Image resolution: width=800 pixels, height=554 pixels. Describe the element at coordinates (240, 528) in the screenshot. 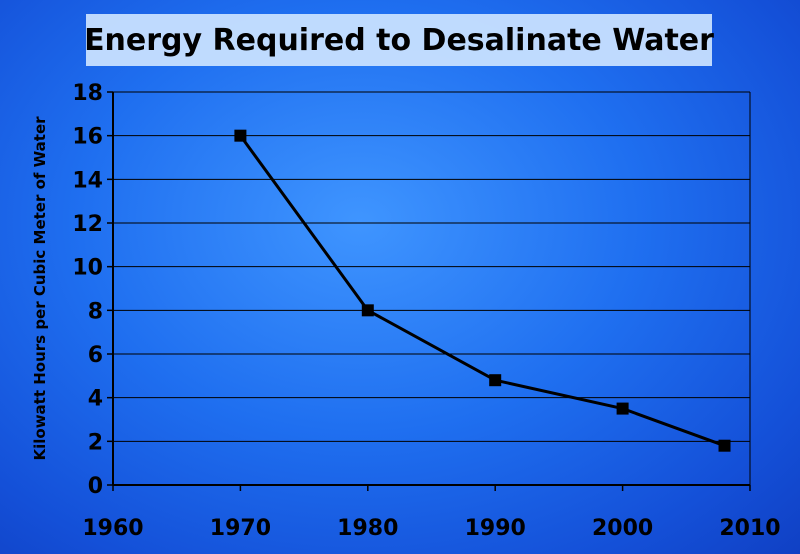

I see `x-tick-label: 1970` at that location.